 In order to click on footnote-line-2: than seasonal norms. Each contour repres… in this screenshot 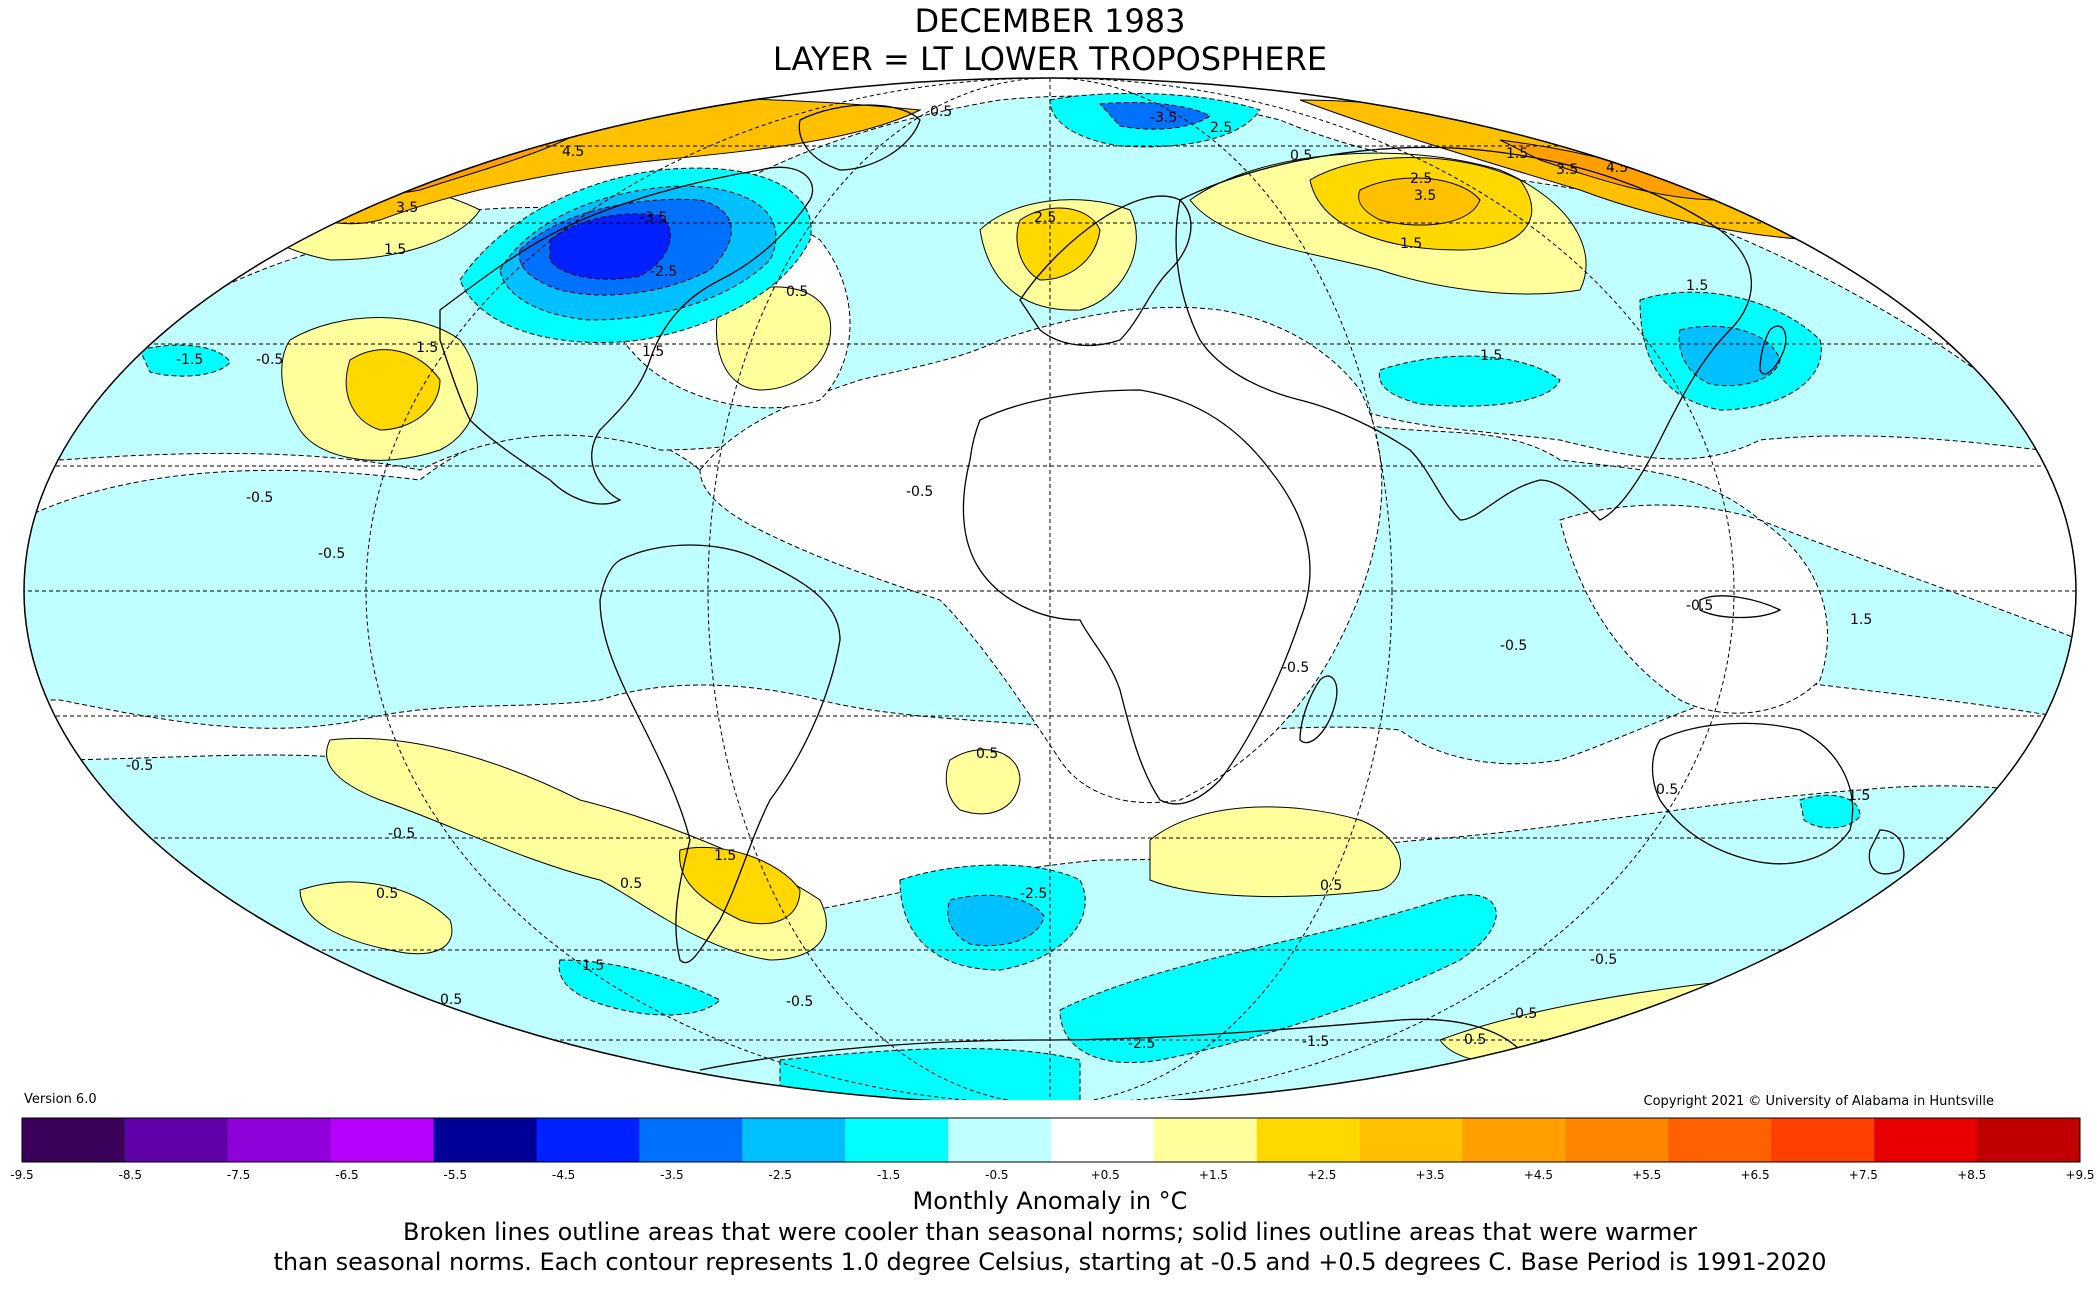, I will do `click(1050, 1262)`.